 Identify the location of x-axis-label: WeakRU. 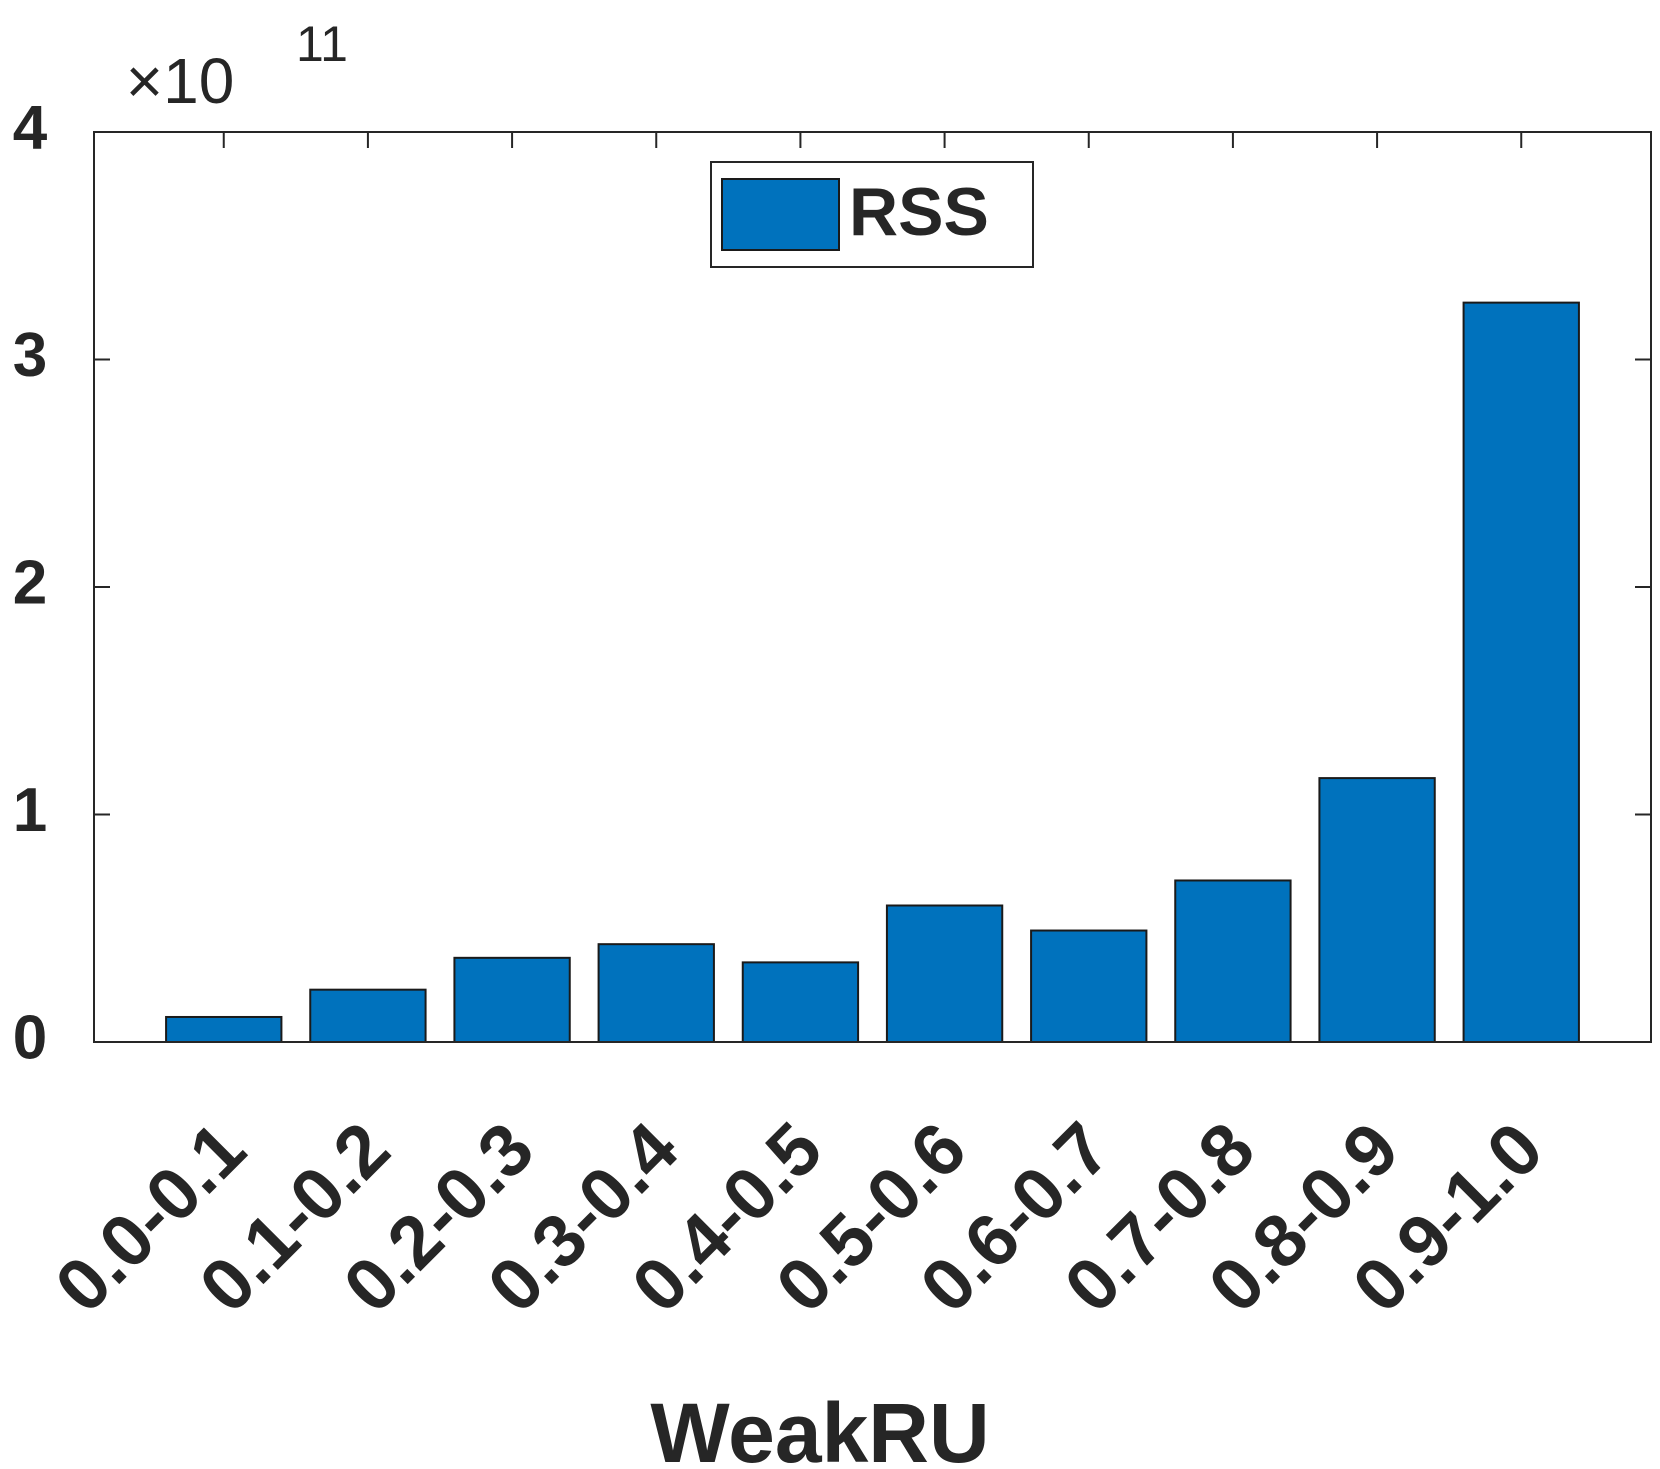
(819, 1427).